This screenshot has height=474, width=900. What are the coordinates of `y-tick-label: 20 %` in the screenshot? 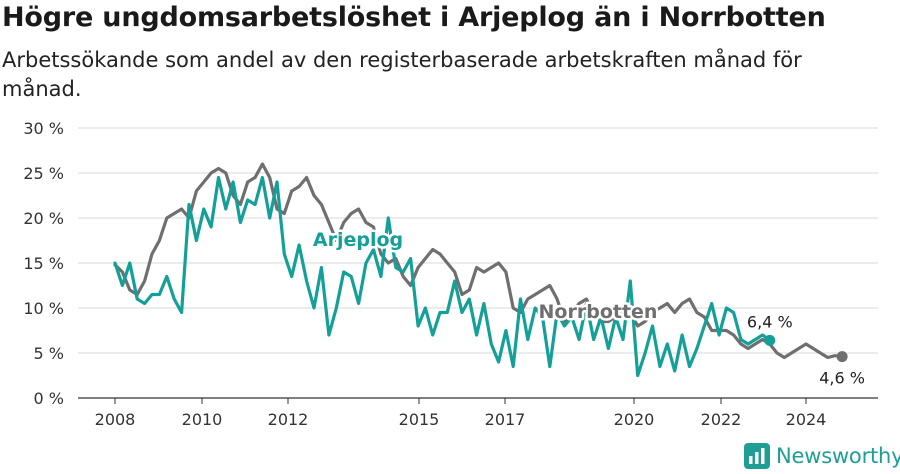 It's located at (43, 218).